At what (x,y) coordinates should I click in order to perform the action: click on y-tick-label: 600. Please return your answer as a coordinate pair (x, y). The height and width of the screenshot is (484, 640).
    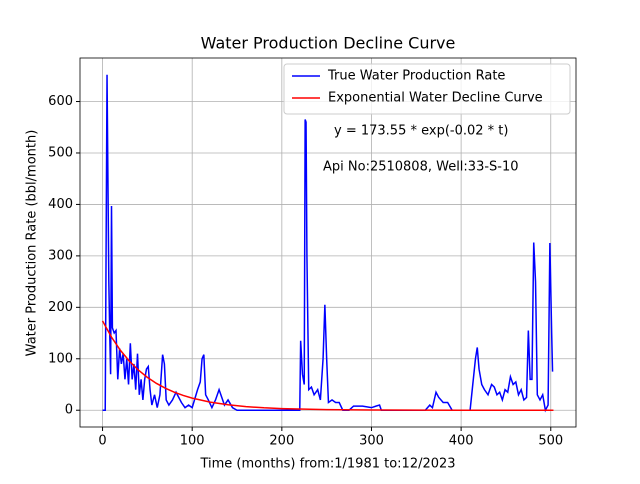
    Looking at the image, I should click on (60, 101).